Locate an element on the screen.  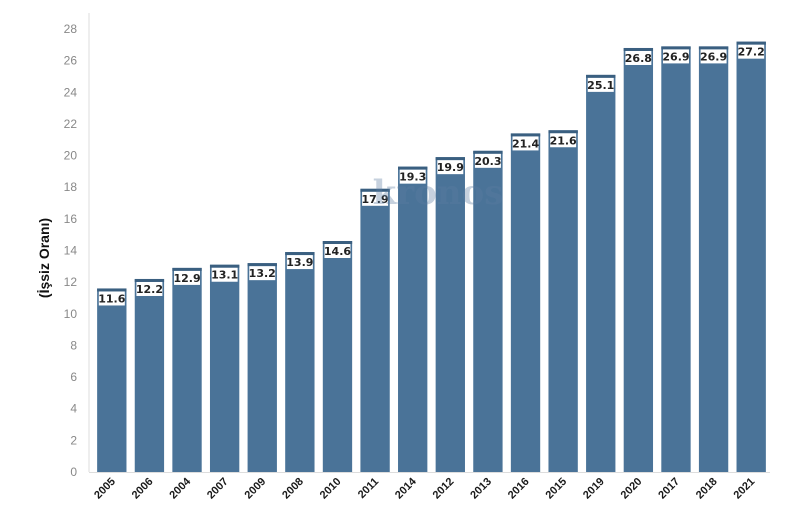
y-tick-label: 14 is located at coordinates (71, 251).